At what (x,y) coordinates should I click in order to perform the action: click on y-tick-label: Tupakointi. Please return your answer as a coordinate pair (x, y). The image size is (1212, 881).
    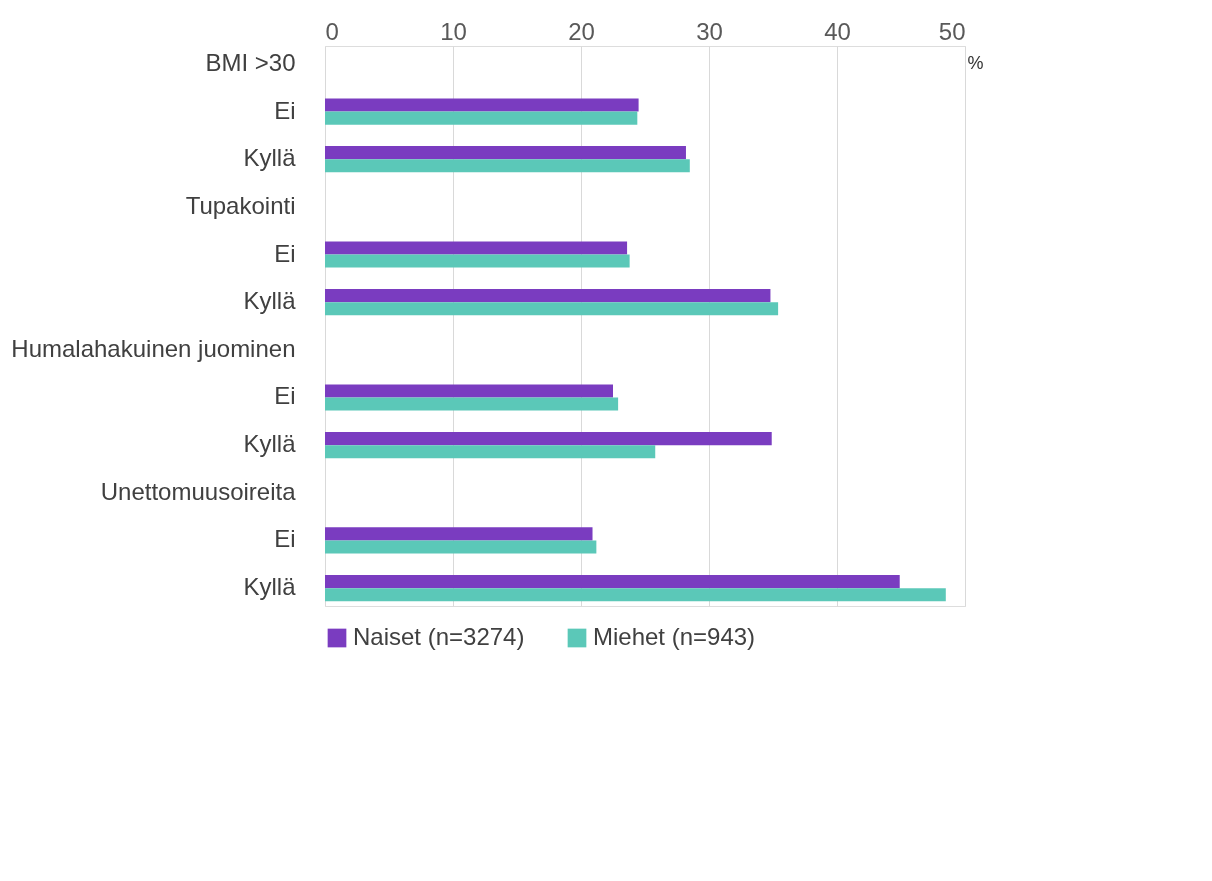
    Looking at the image, I should click on (240, 205).